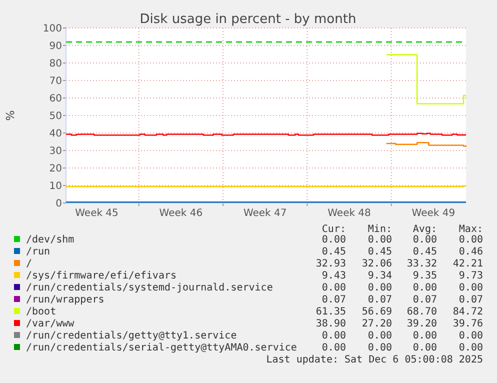  What do you see at coordinates (55, 186) in the screenshot?
I see `y-tick-label: 10` at bounding box center [55, 186].